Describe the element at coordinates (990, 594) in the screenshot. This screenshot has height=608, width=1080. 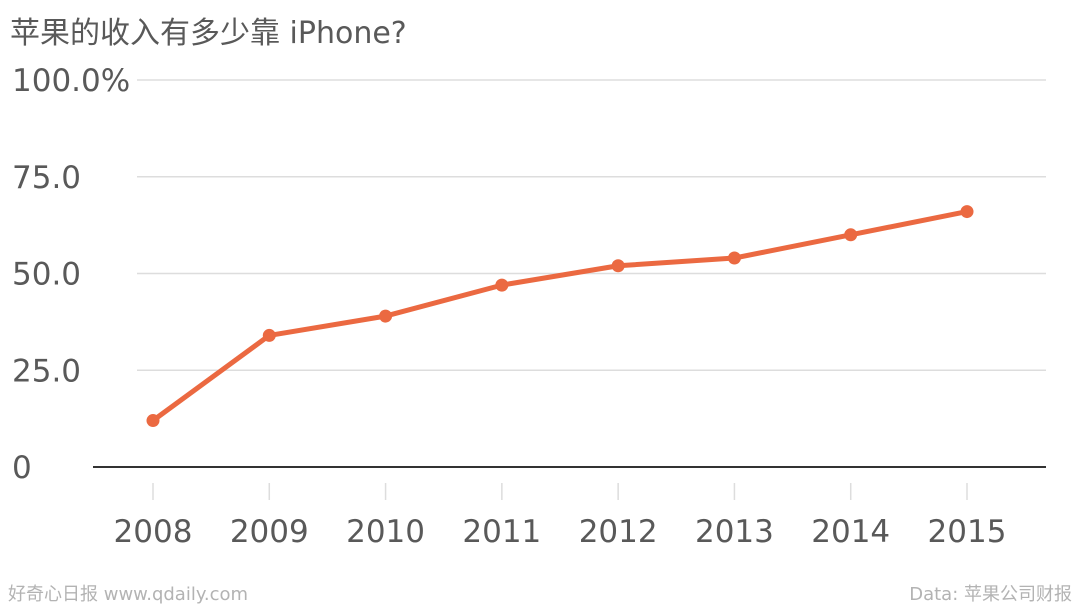
I see `data-source: Data: 苹果公司财报` at that location.